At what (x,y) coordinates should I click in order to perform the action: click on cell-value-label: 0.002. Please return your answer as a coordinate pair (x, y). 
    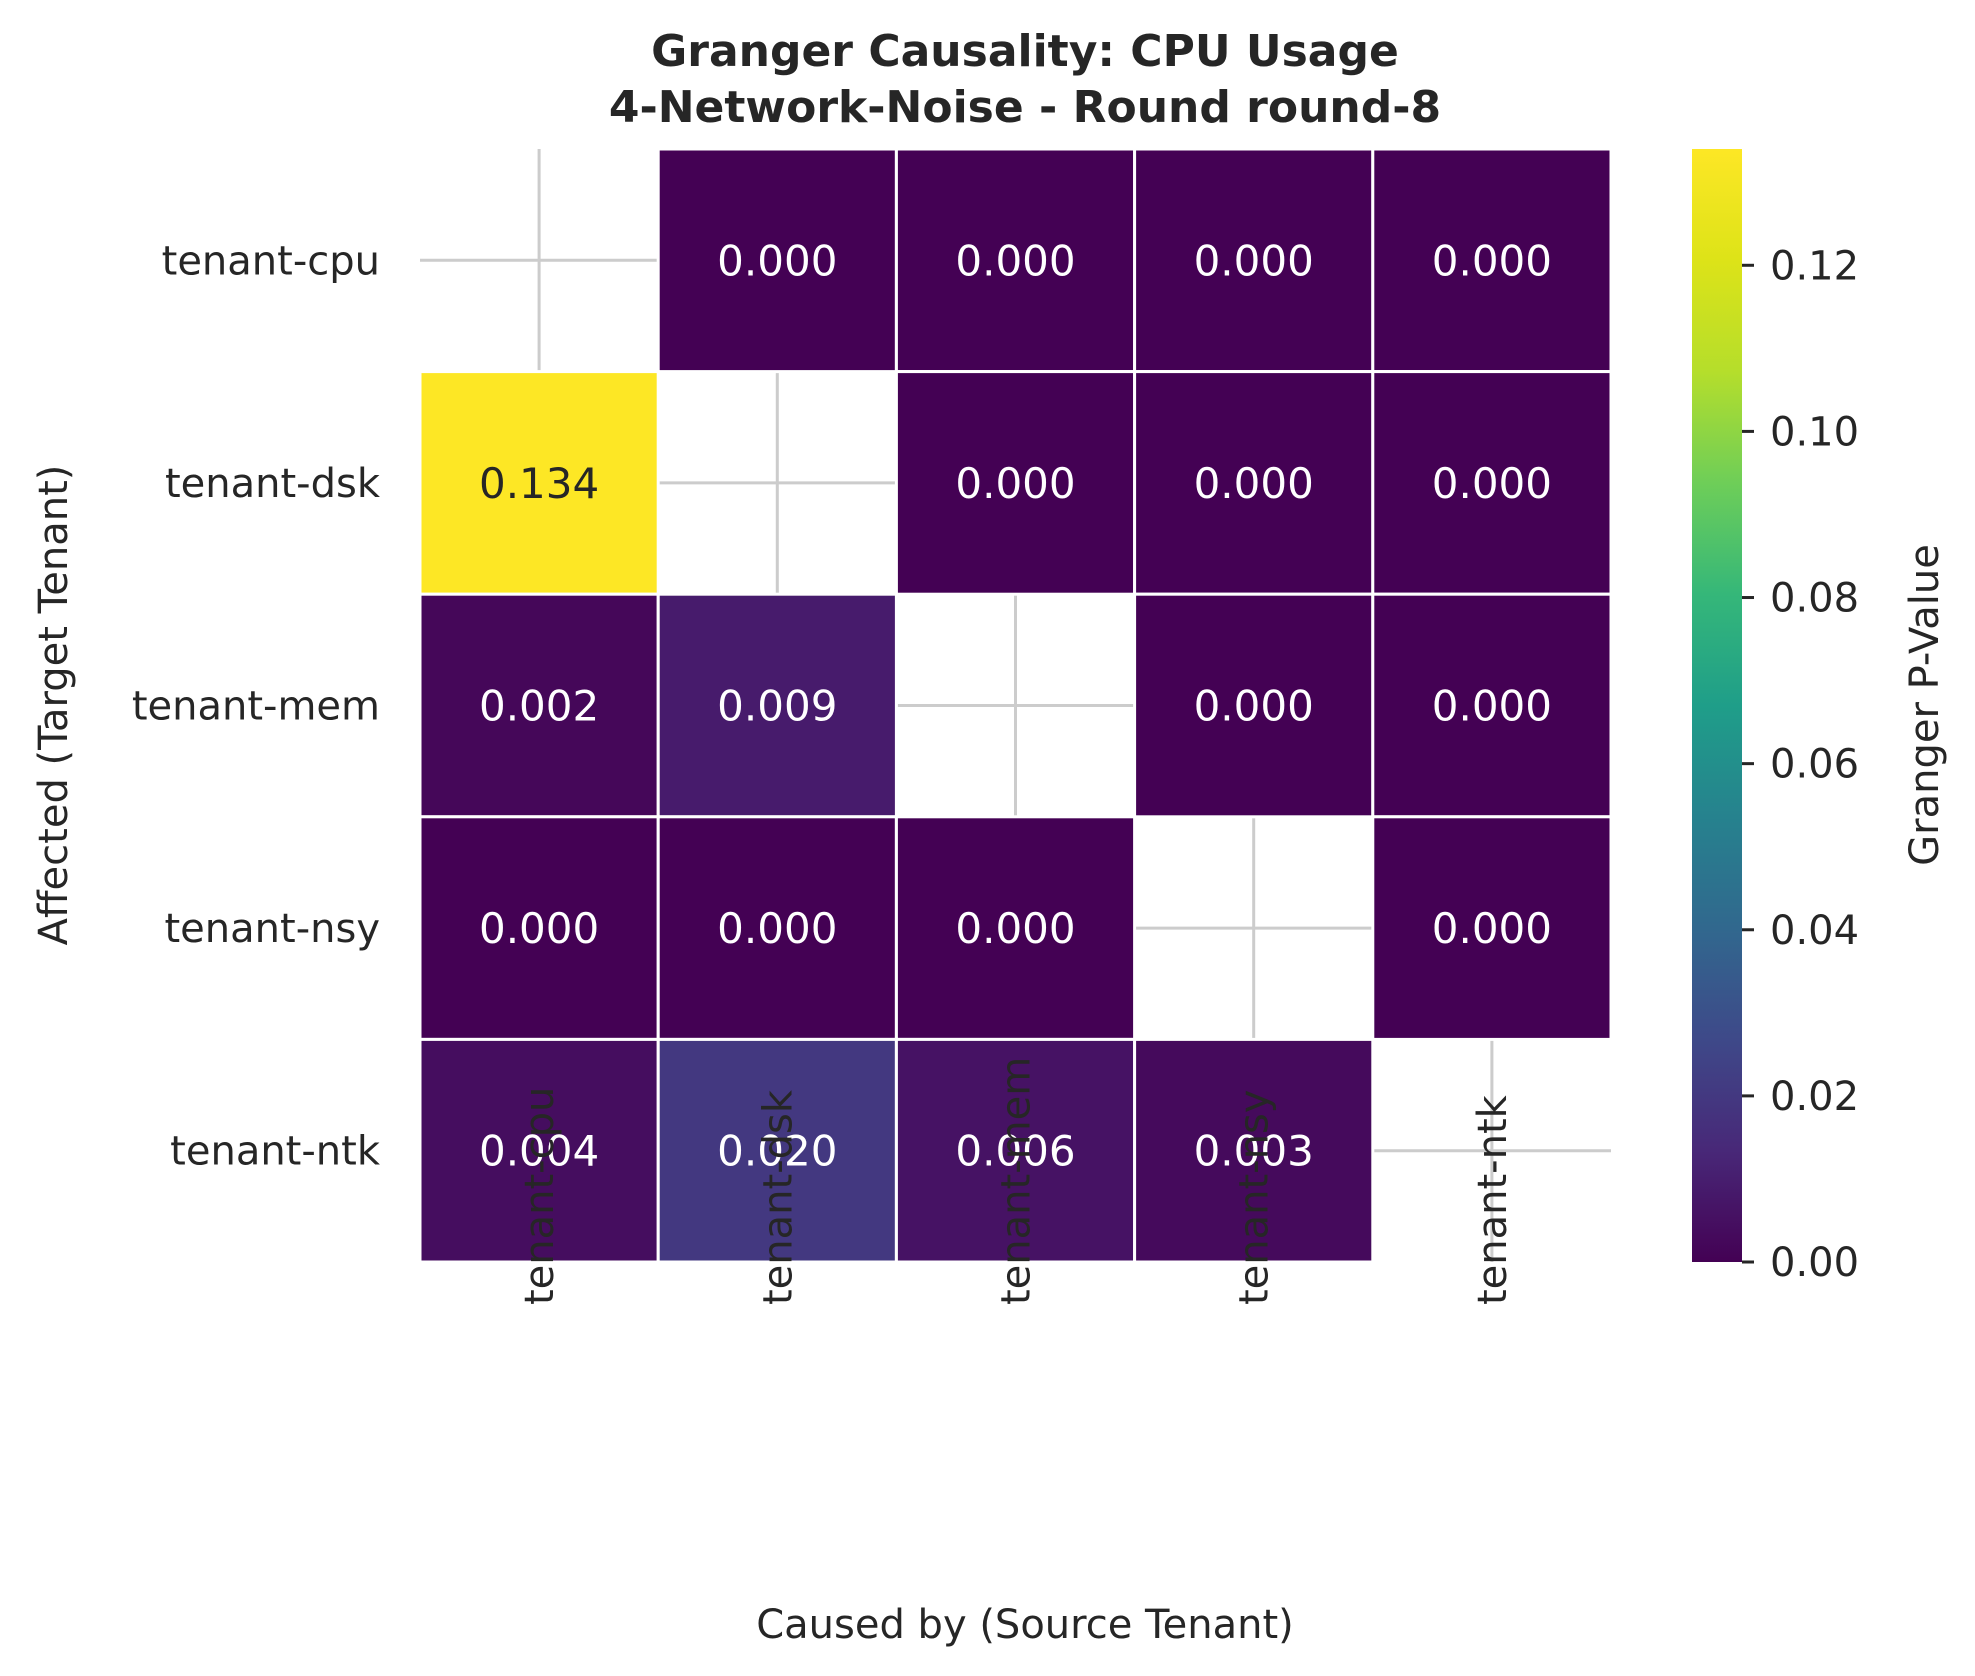
    Looking at the image, I should click on (539, 706).